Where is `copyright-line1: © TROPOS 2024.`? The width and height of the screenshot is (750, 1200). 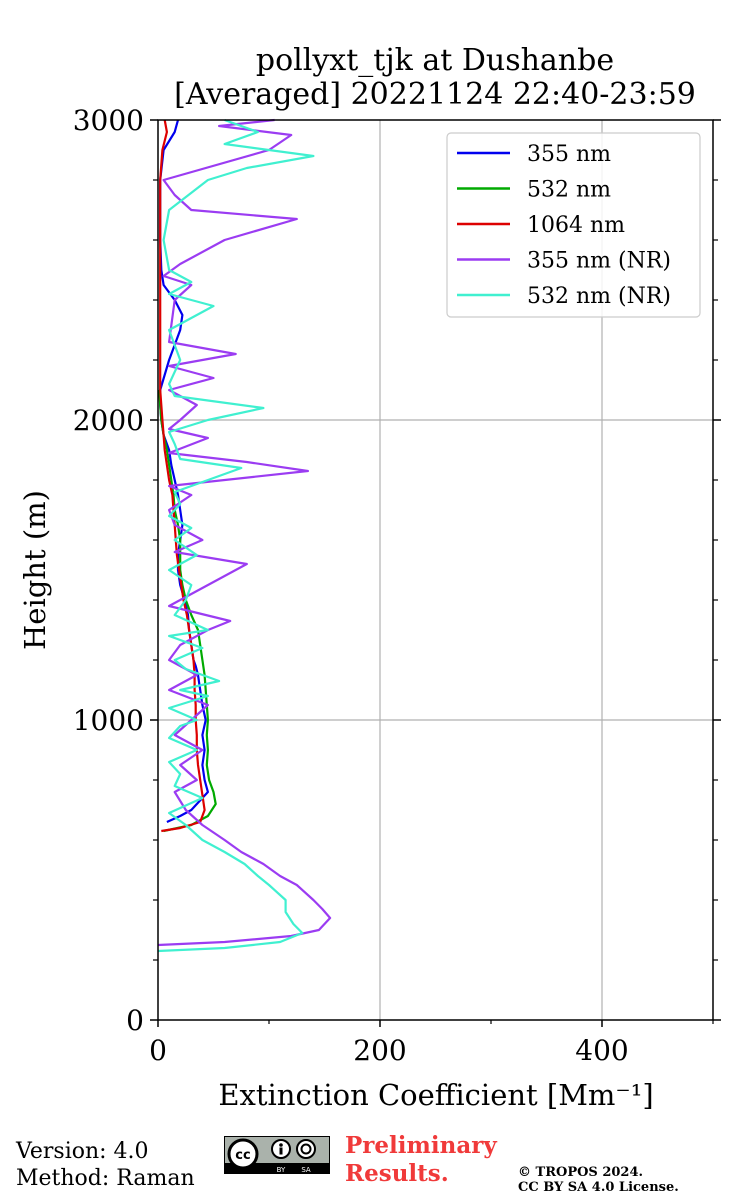
copyright-line1: © TROPOS 2024. is located at coordinates (581, 1172).